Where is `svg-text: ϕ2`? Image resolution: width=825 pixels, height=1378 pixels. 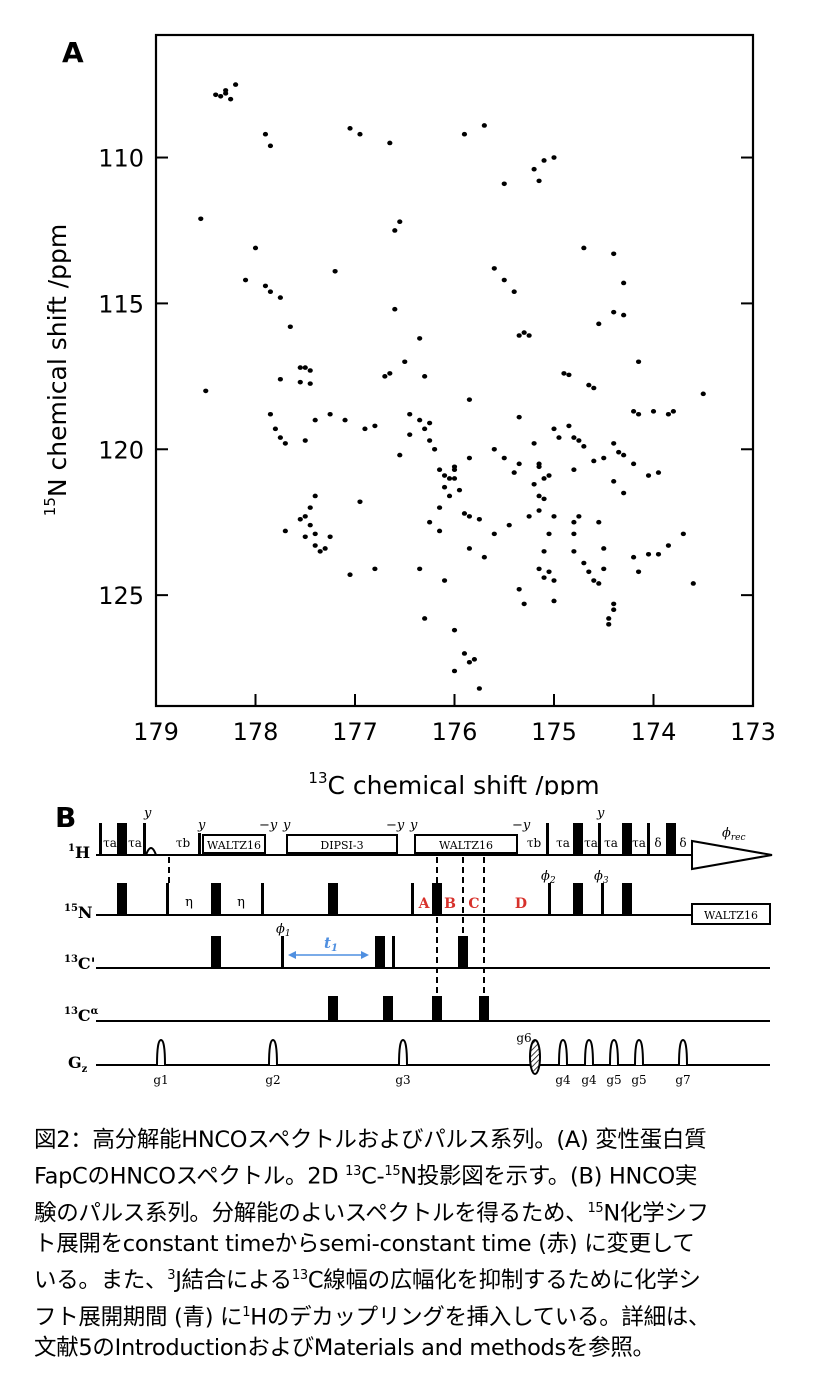 svg-text: ϕ2 is located at coordinates (548, 877).